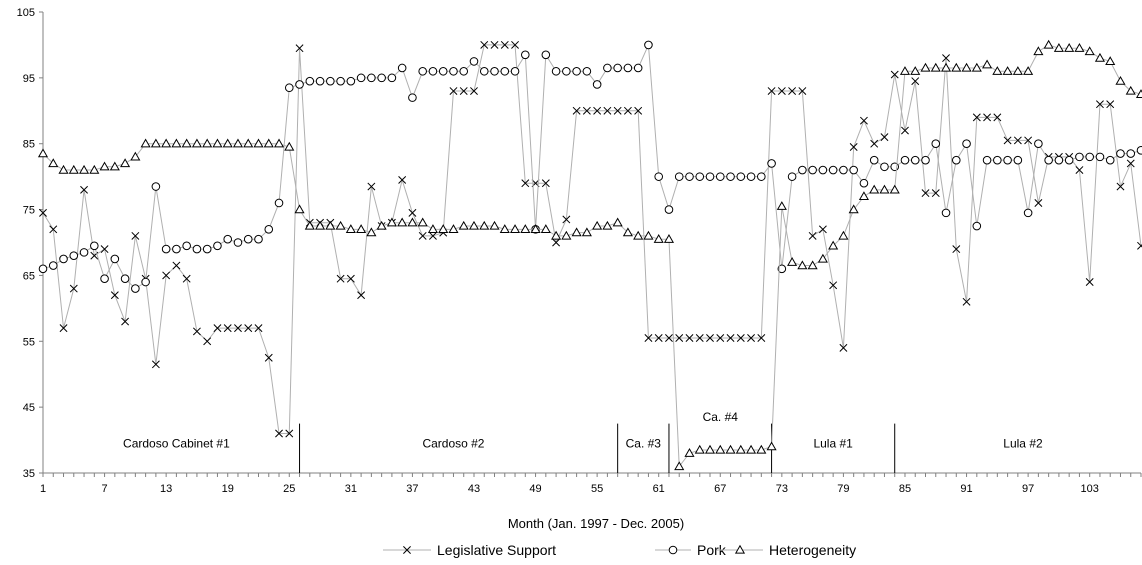 This screenshot has width=1142, height=565. What do you see at coordinates (228, 489) in the screenshot?
I see `x-tick-label: 19` at bounding box center [228, 489].